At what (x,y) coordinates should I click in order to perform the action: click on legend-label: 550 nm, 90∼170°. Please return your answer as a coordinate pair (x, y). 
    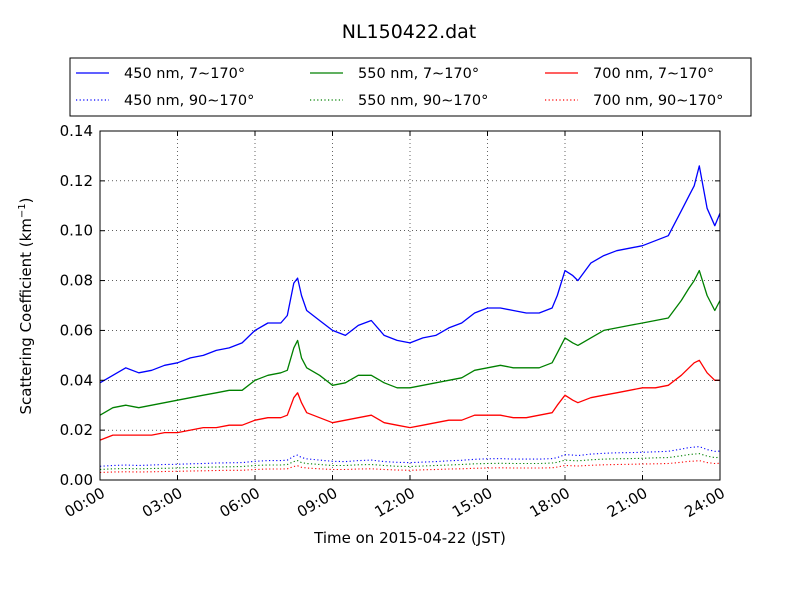
    Looking at the image, I should click on (423, 101).